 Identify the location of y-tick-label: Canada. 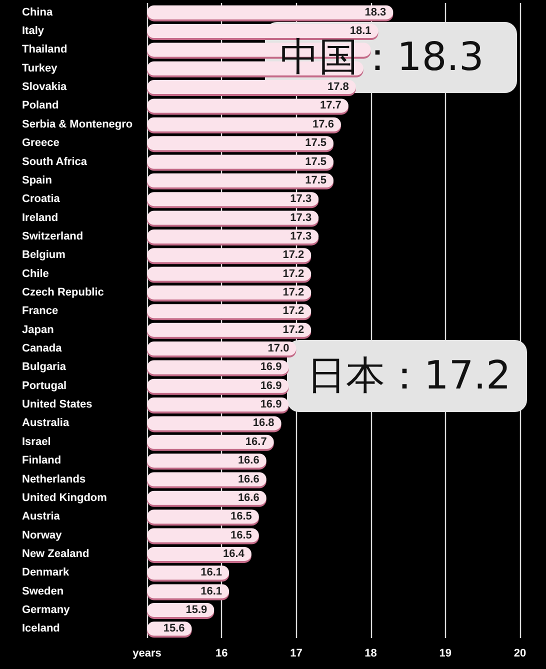
(42, 348).